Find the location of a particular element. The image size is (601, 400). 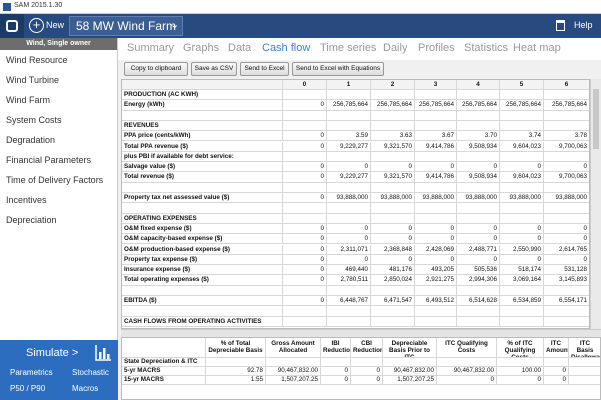

row-label: 5-yr MACRS is located at coordinates (164, 371).